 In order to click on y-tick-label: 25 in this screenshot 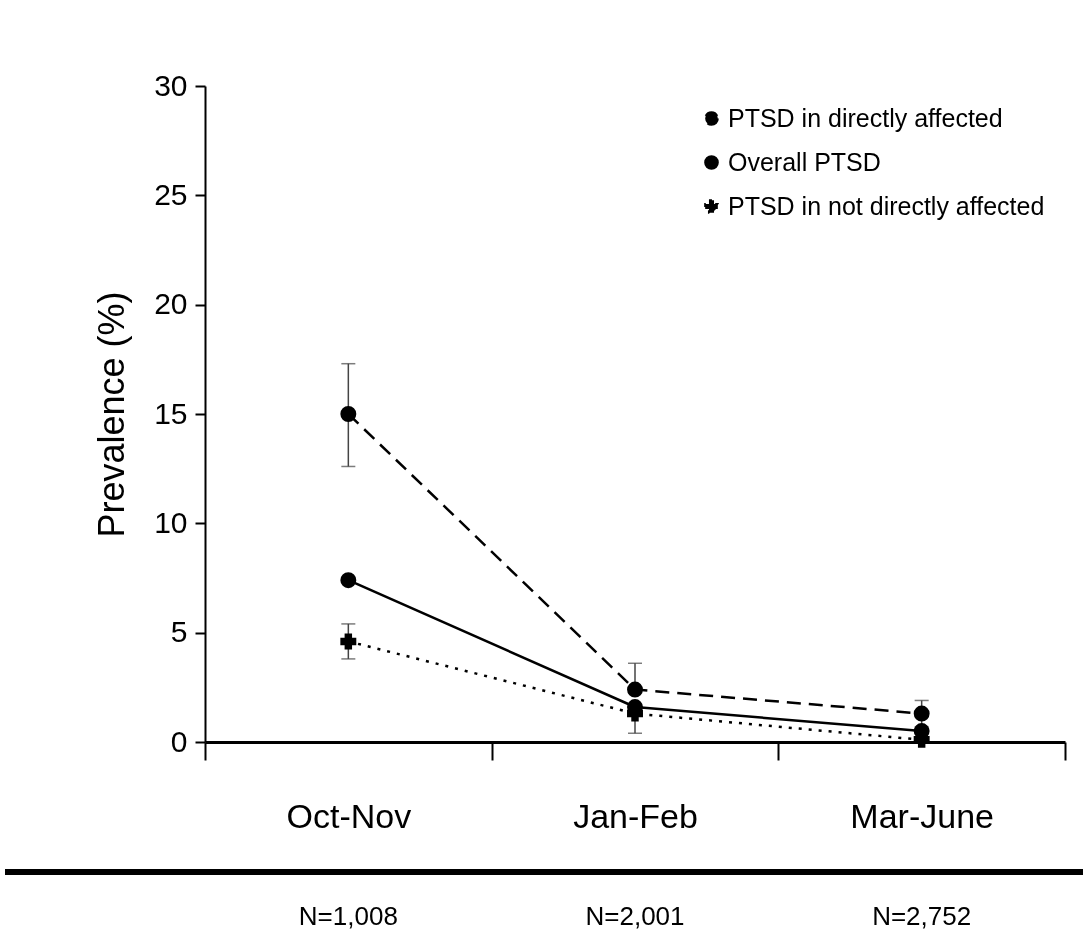, I will do `click(171, 194)`.